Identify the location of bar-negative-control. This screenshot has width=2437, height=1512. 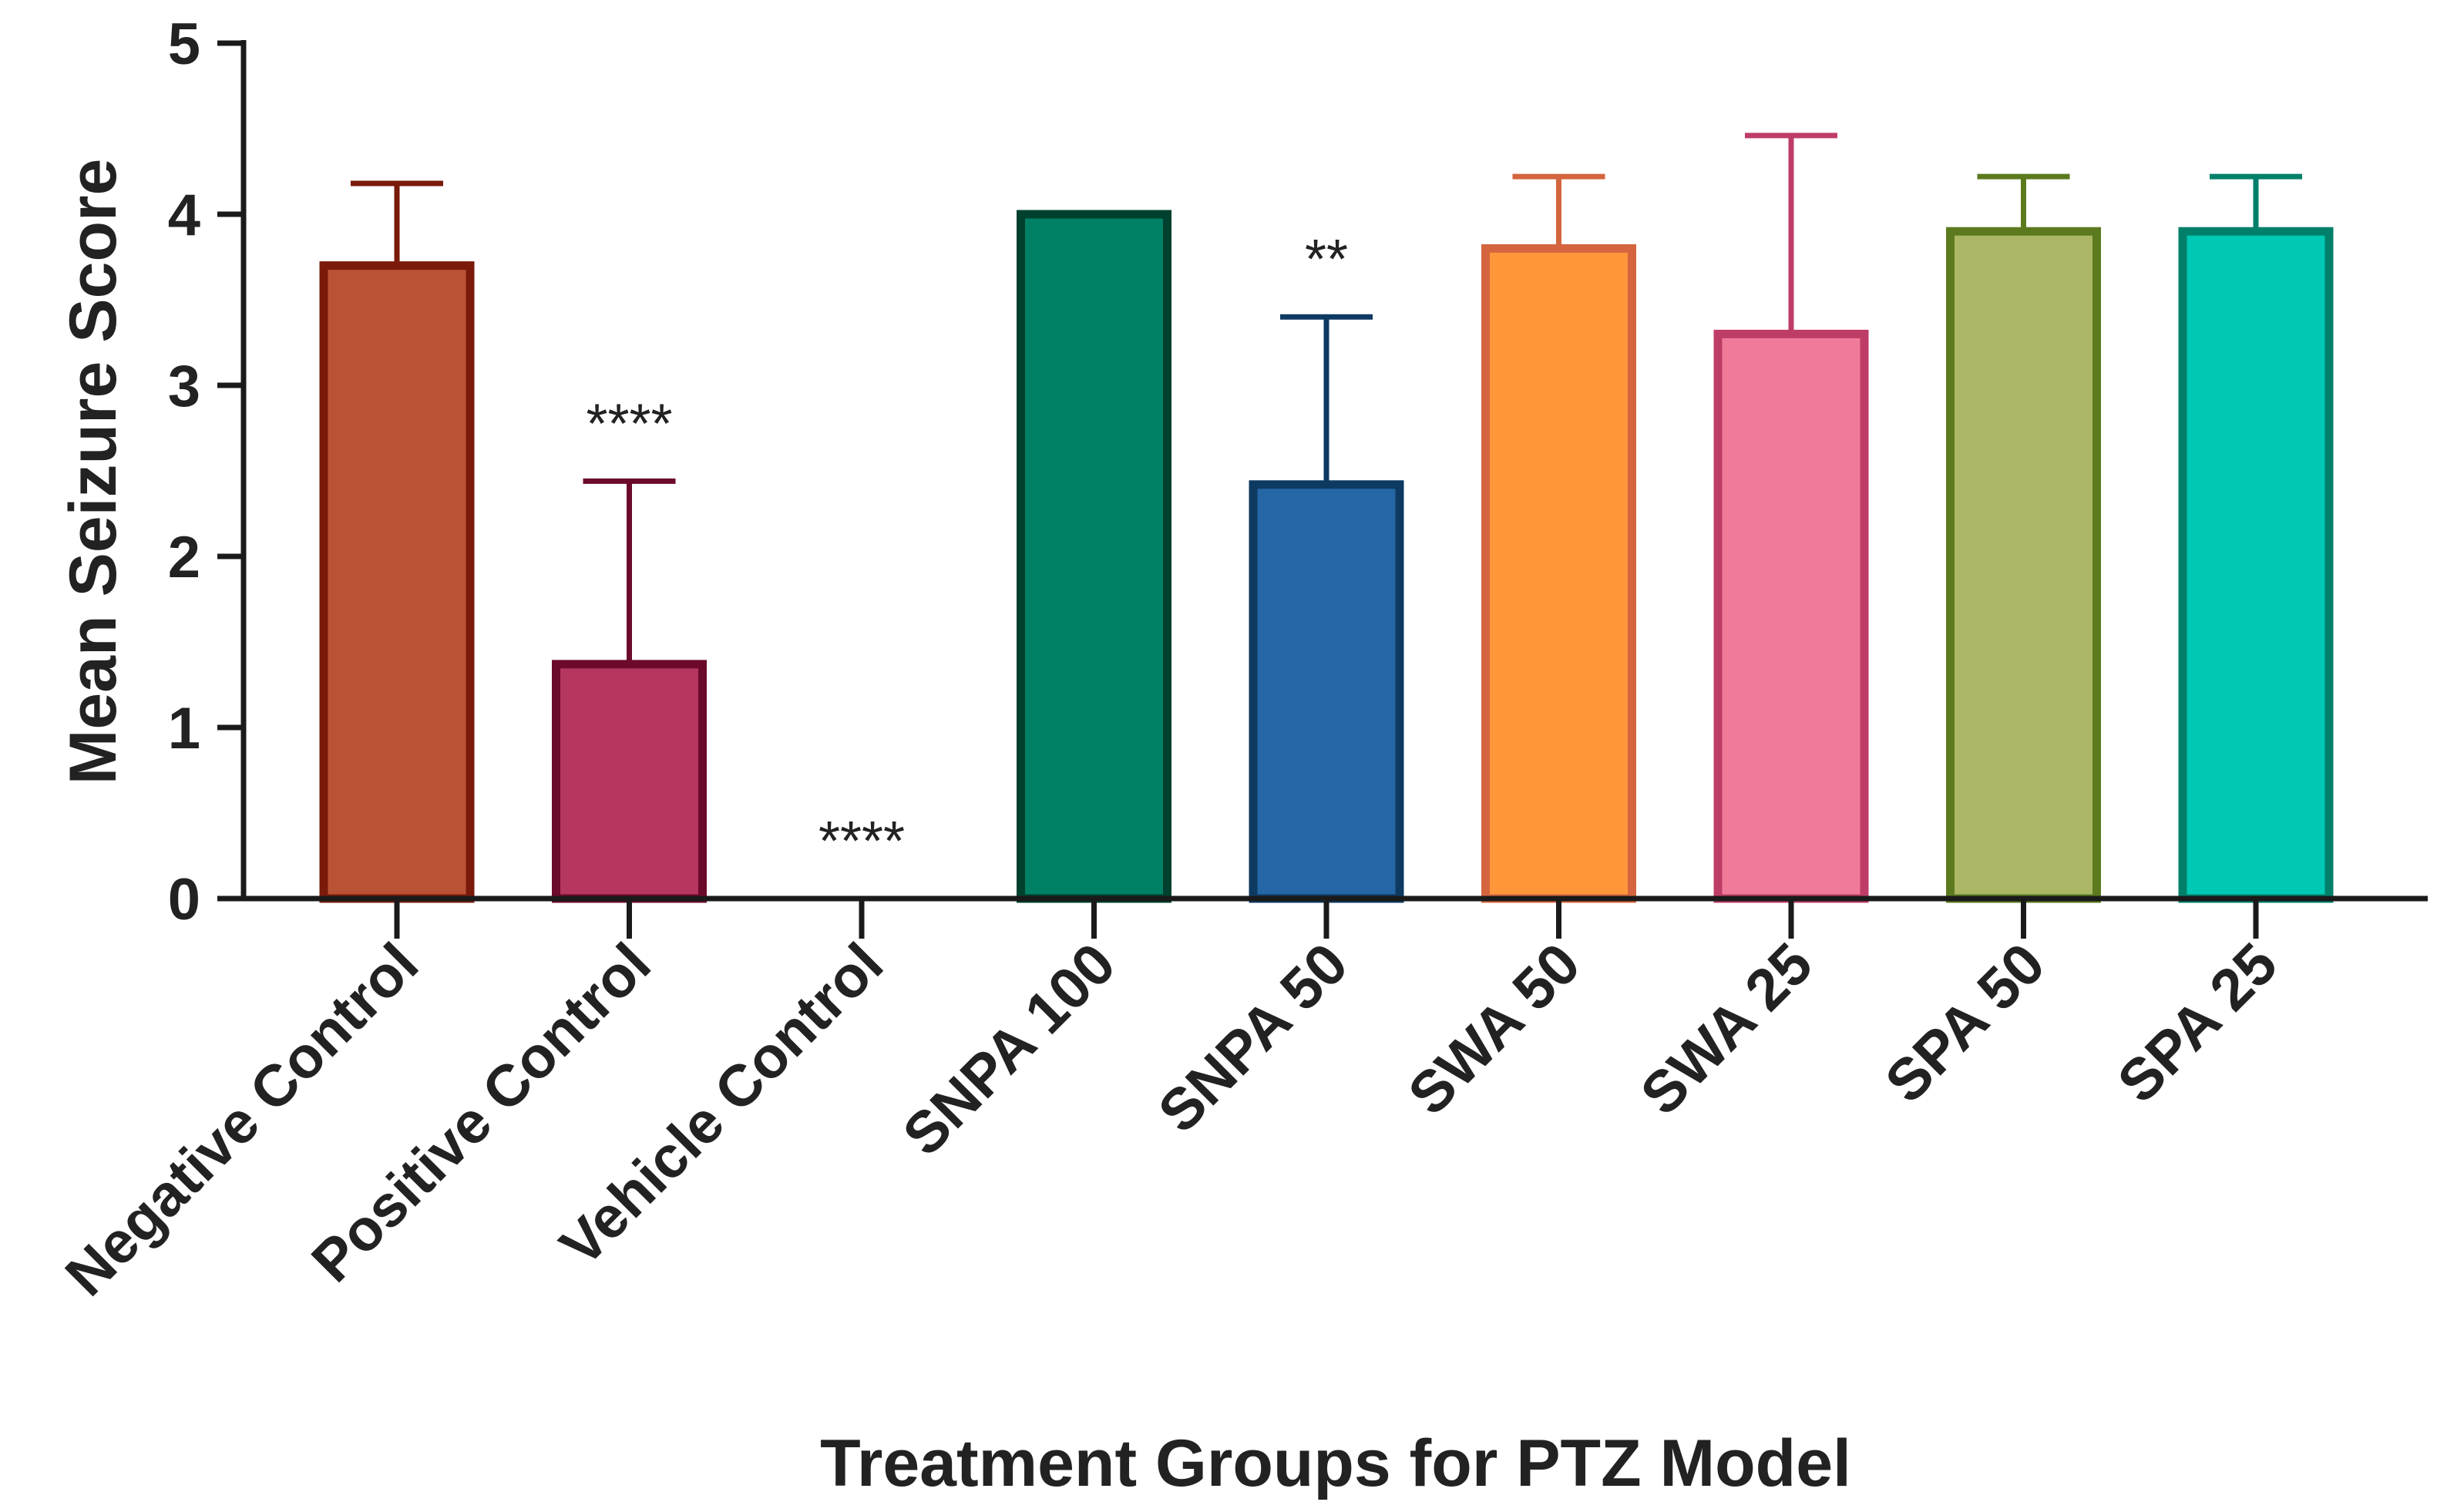
(397, 582).